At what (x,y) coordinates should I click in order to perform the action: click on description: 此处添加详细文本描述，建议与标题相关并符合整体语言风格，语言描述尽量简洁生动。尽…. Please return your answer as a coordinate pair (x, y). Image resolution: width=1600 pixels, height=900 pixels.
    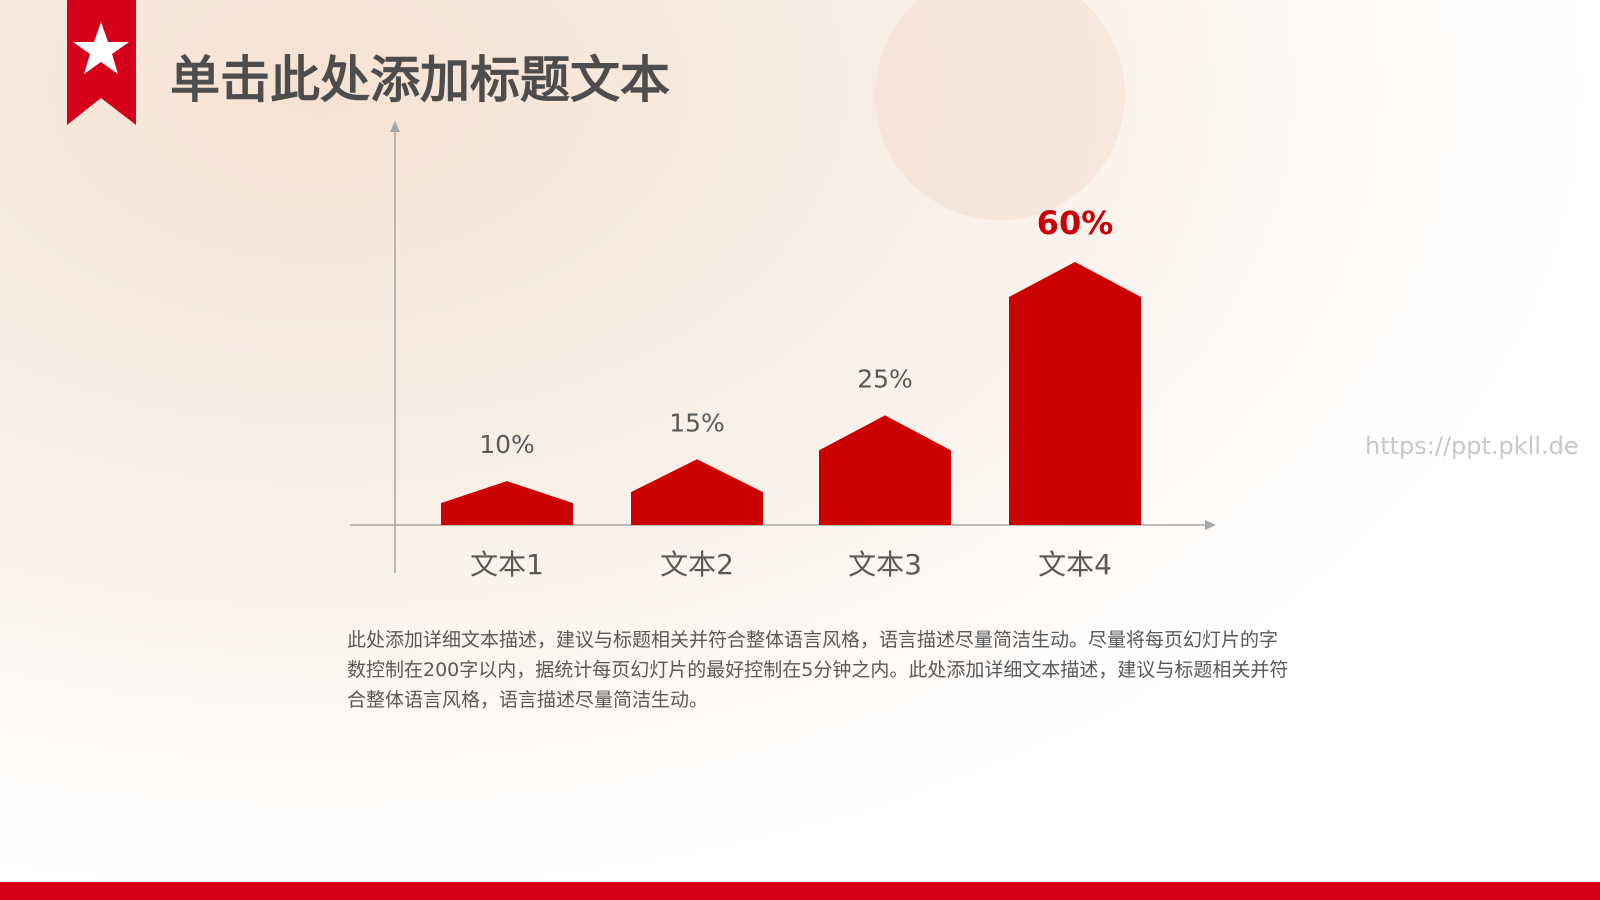
    Looking at the image, I should click on (818, 670).